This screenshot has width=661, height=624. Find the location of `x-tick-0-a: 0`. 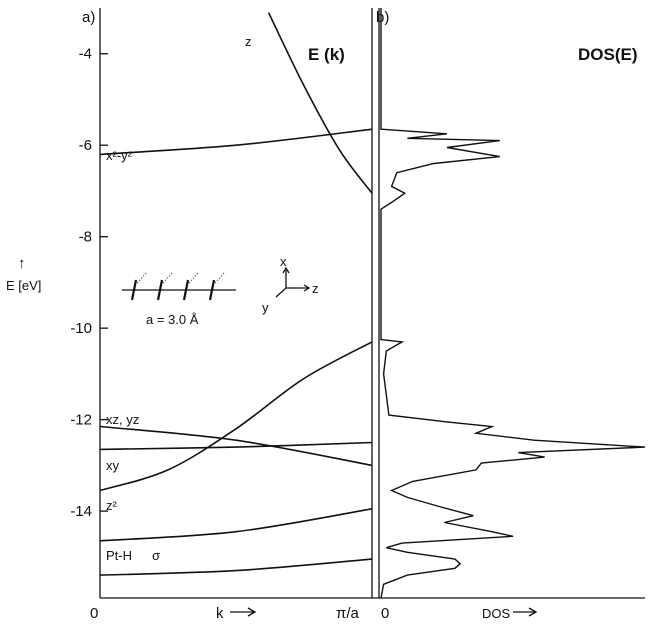

x-tick-0-a: 0 is located at coordinates (94, 613).